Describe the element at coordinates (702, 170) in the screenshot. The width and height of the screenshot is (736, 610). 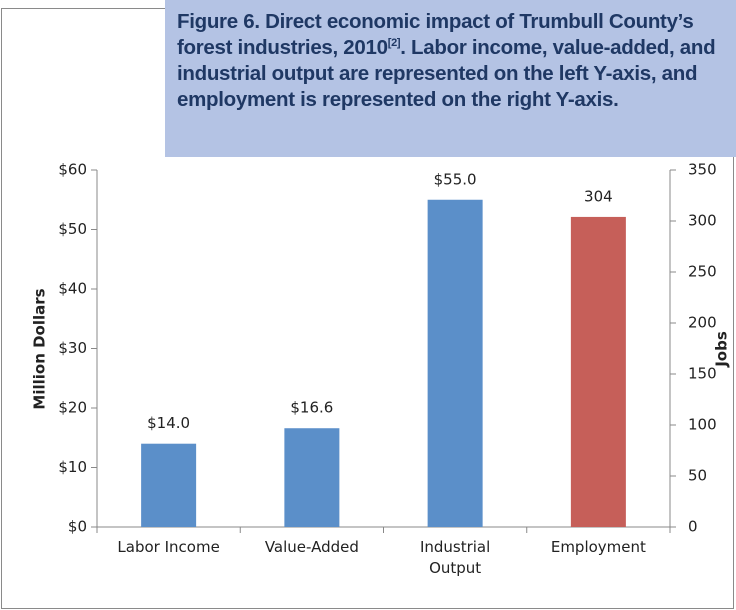
I see `y2-tick-label: 350` at that location.